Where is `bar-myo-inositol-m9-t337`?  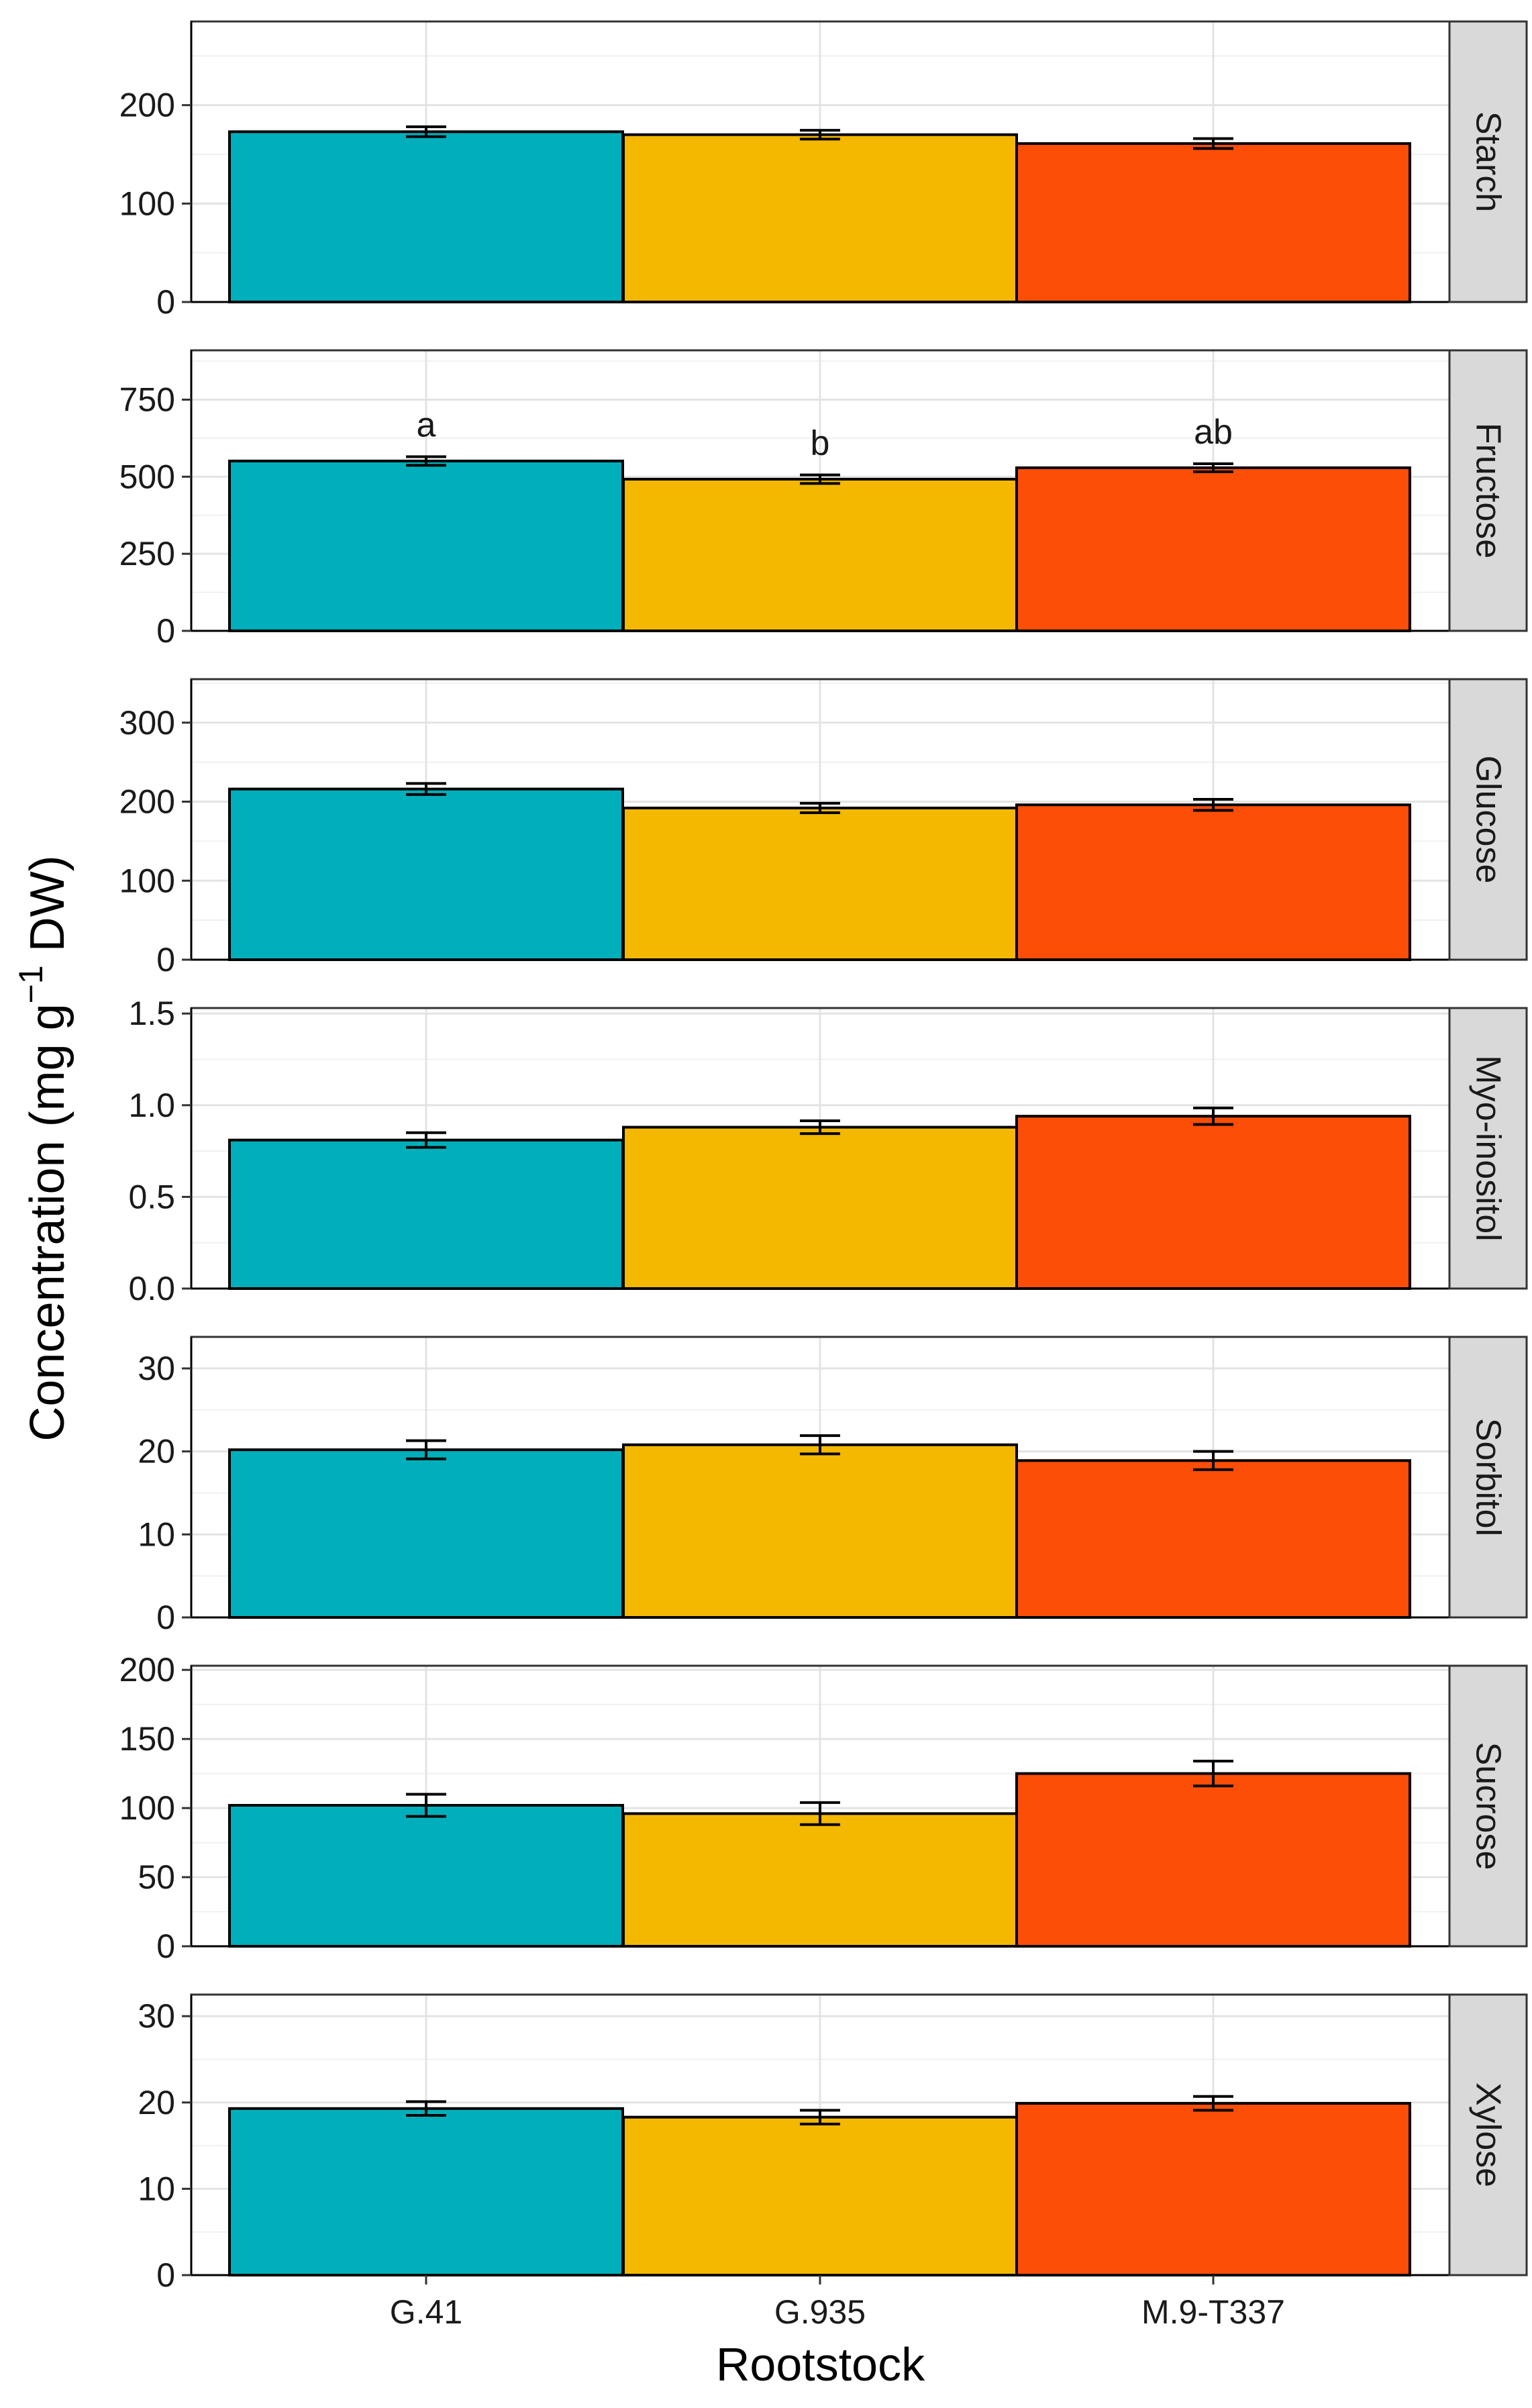
bar-myo-inositol-m9-t337 is located at coordinates (1213, 1203).